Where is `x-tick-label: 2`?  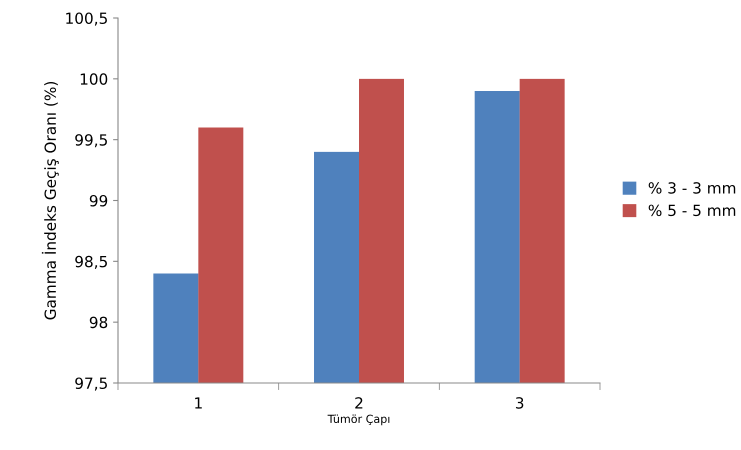 x-tick-label: 2 is located at coordinates (358, 402).